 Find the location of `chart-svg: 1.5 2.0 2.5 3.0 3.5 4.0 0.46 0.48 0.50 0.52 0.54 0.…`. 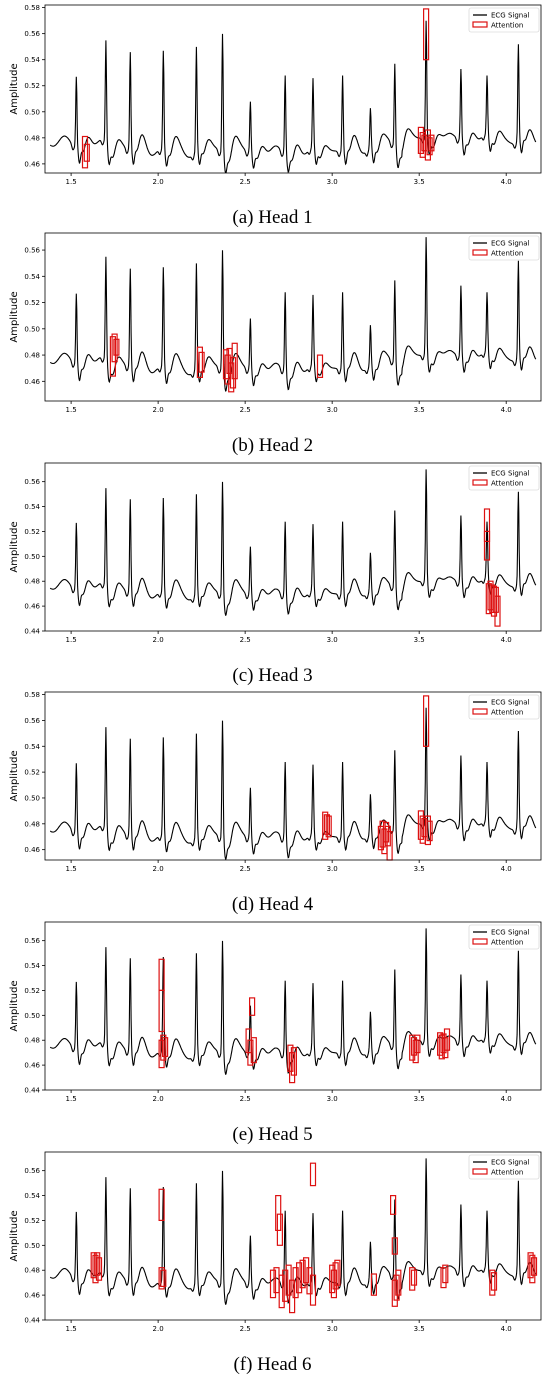

chart-svg: 1.5 2.0 2.5 3.0 3.5 4.0 0.46 0.48 0.50 0.52 0.54 0.… is located at coordinates (275, 782).